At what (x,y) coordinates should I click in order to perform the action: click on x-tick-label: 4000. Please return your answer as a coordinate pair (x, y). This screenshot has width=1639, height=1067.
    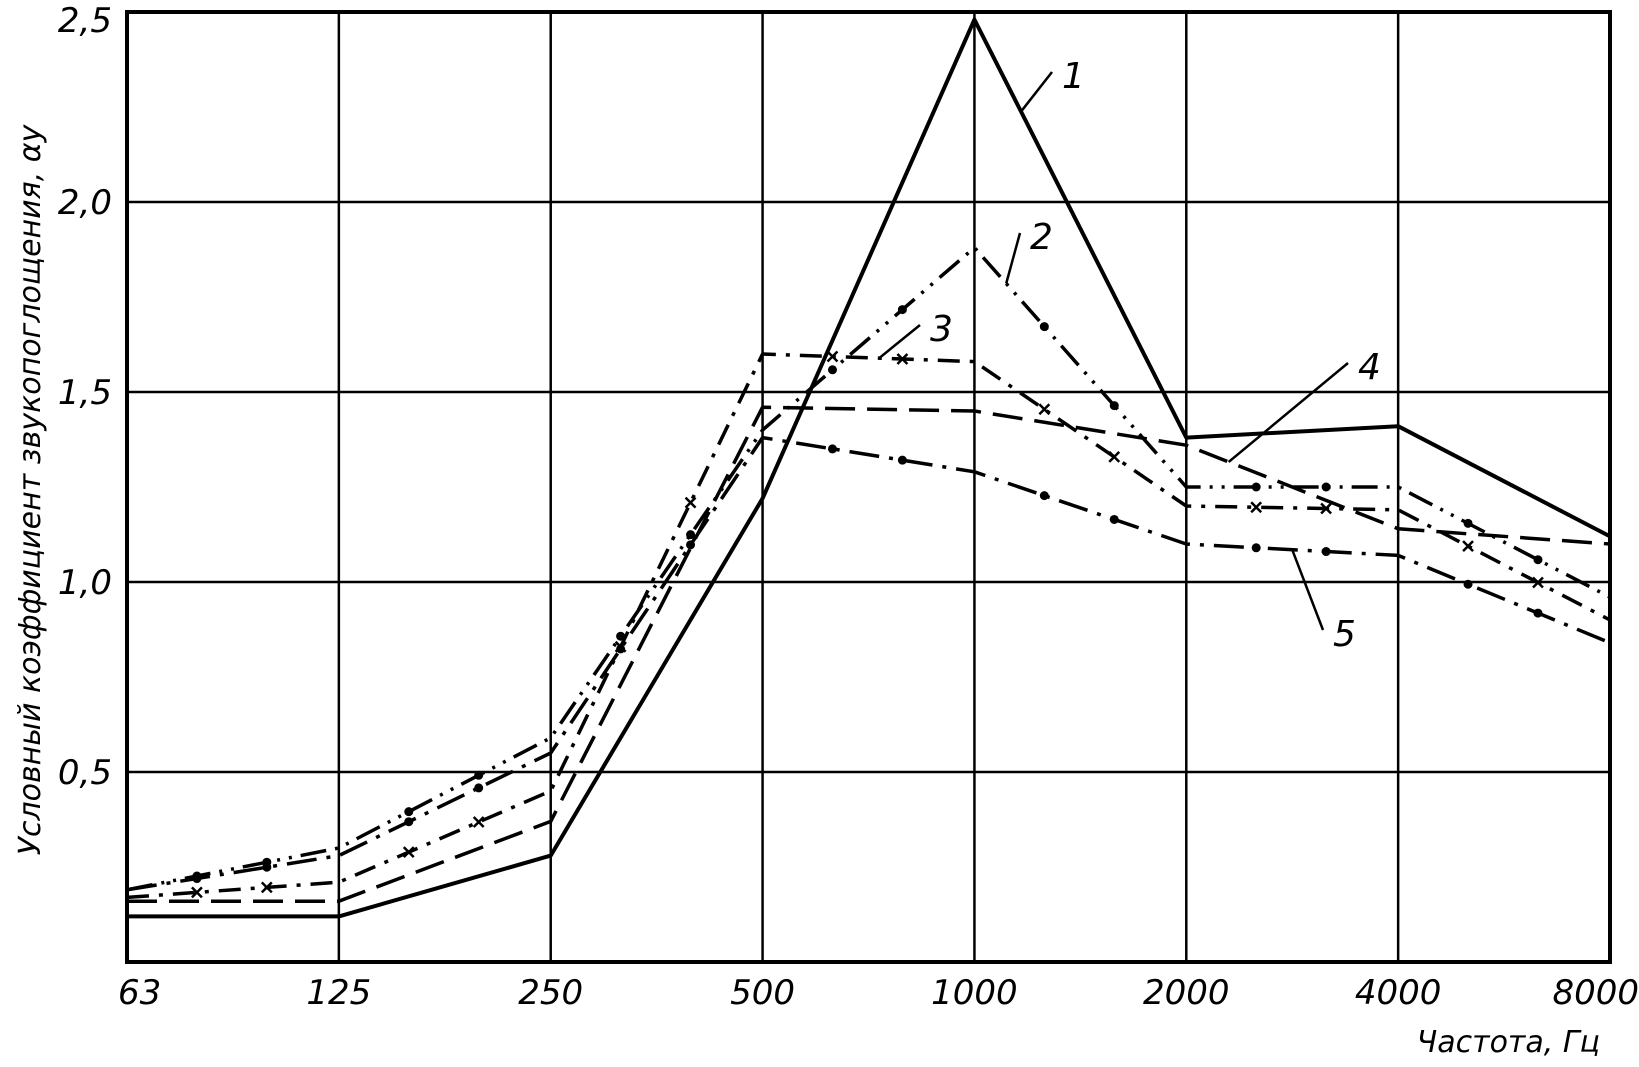
    Looking at the image, I should click on (1398, 993).